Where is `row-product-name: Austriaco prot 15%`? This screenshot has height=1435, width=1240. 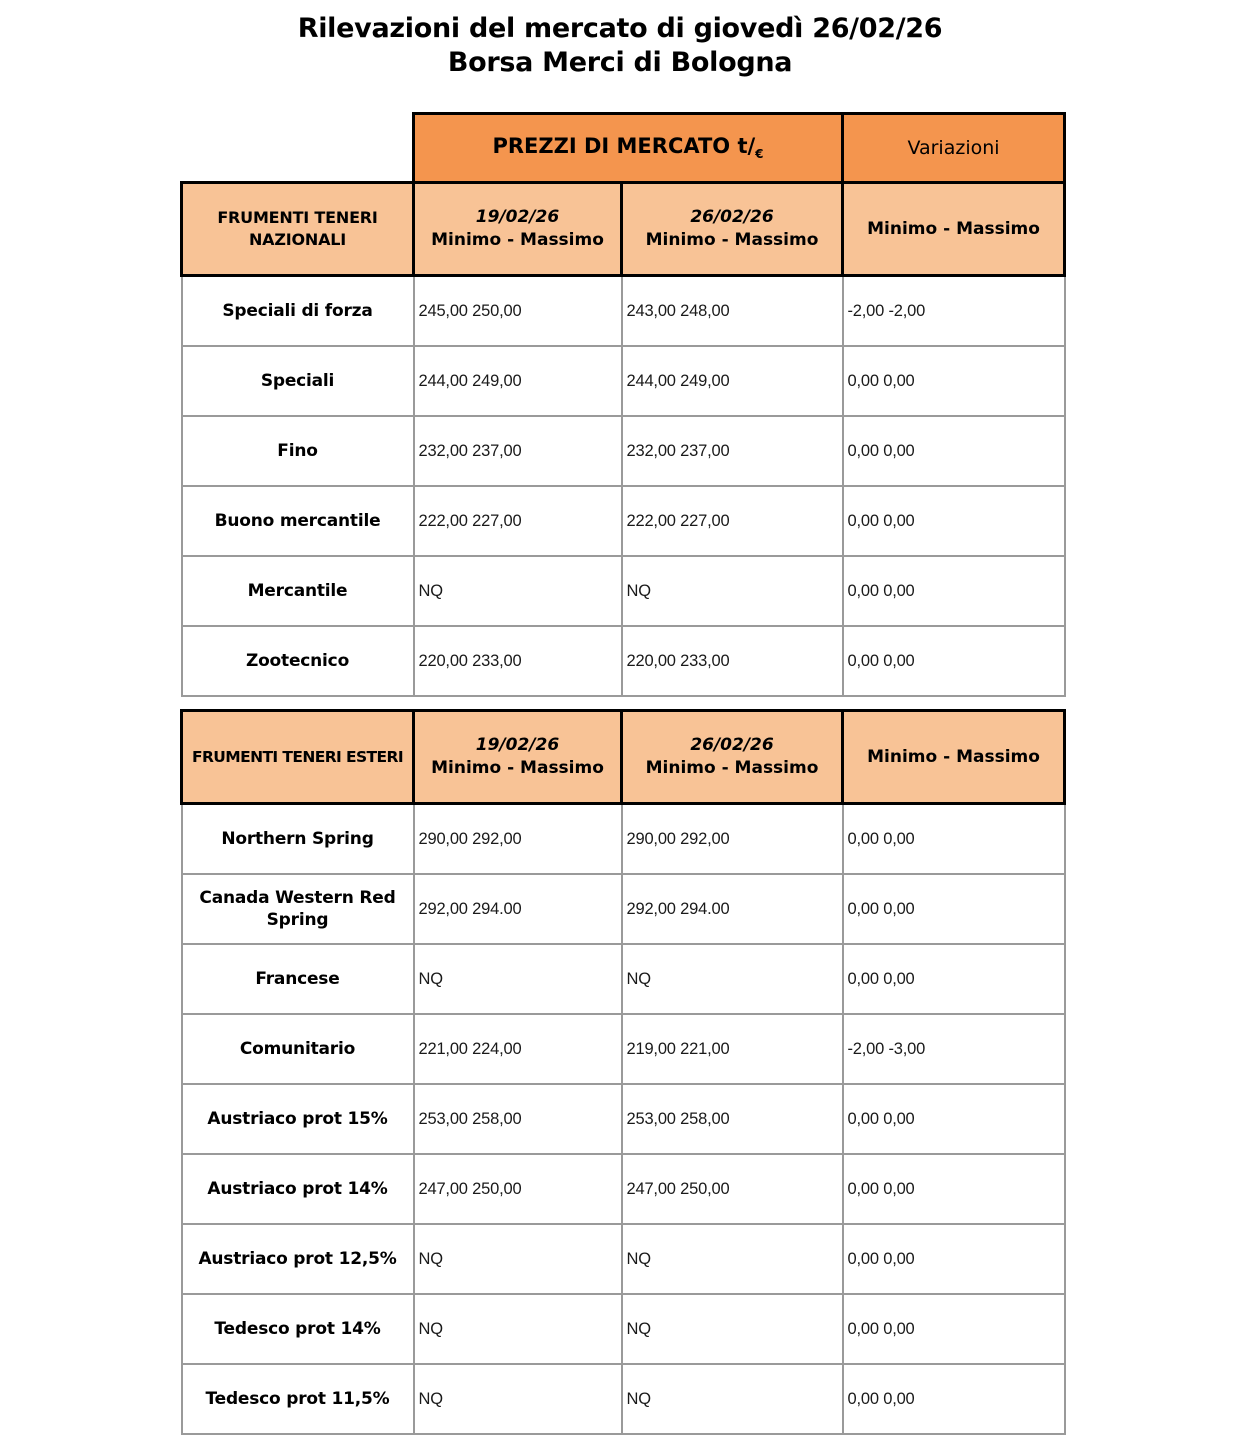 row-product-name: Austriaco prot 15% is located at coordinates (297, 1119).